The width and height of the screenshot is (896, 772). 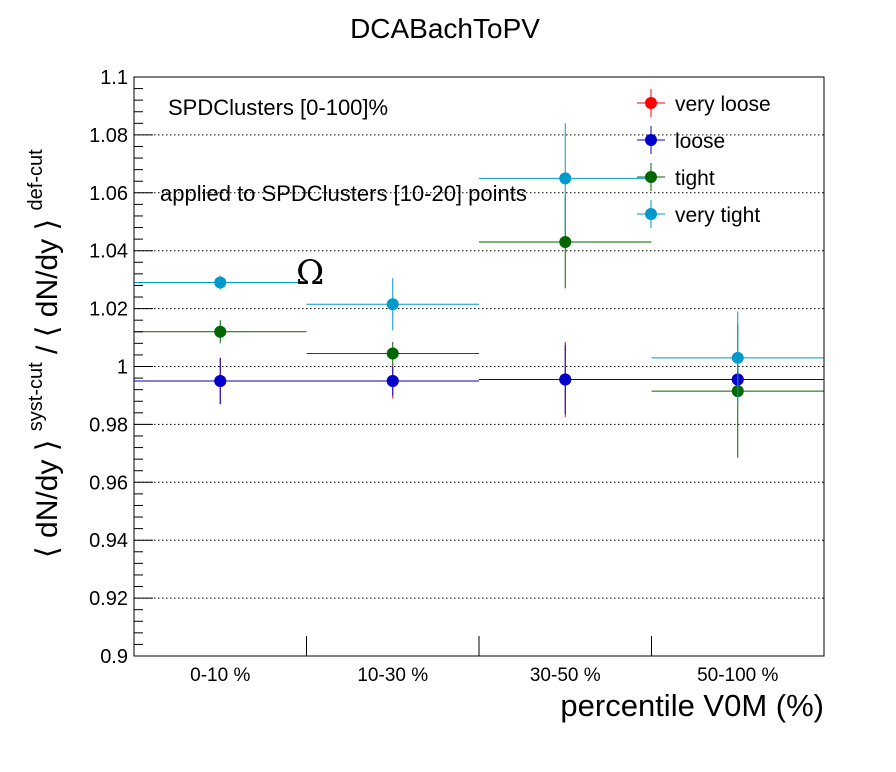 I want to click on legend-item: loose, so click(x=681, y=140).